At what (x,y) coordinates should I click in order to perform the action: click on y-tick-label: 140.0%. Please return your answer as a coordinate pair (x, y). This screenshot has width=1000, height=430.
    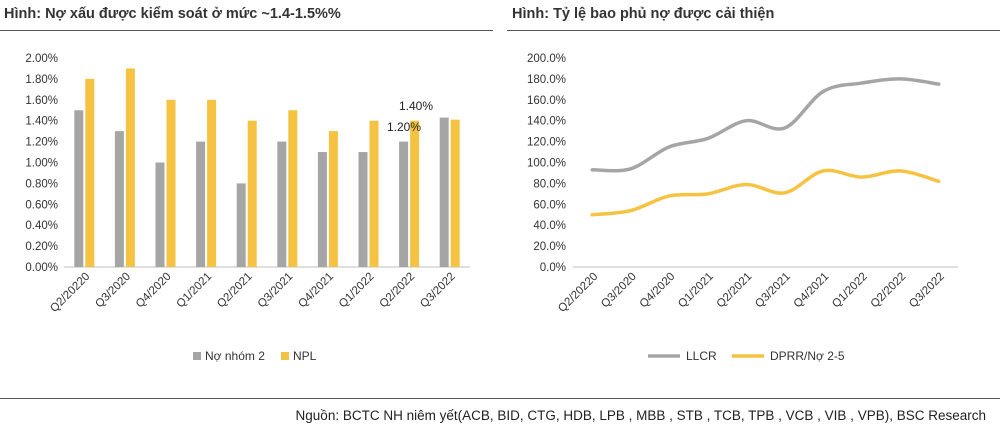
    Looking at the image, I should click on (546, 122).